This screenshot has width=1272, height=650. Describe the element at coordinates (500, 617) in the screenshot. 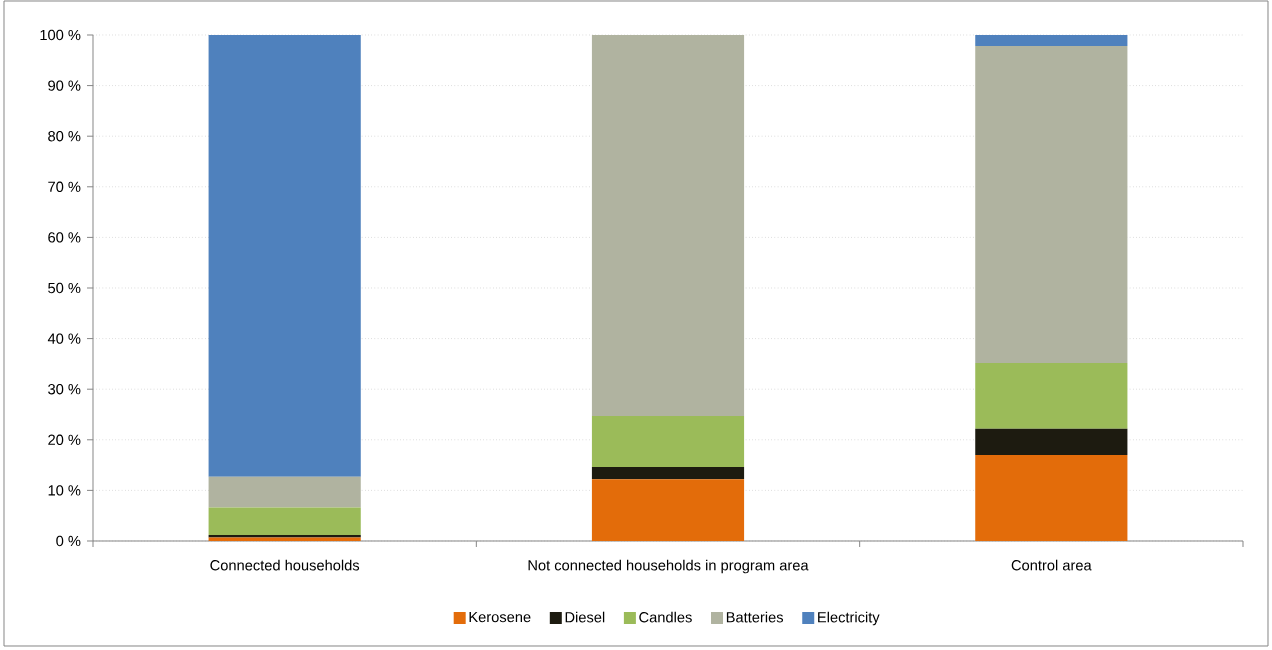

I see `legend-label: Kerosene` at that location.